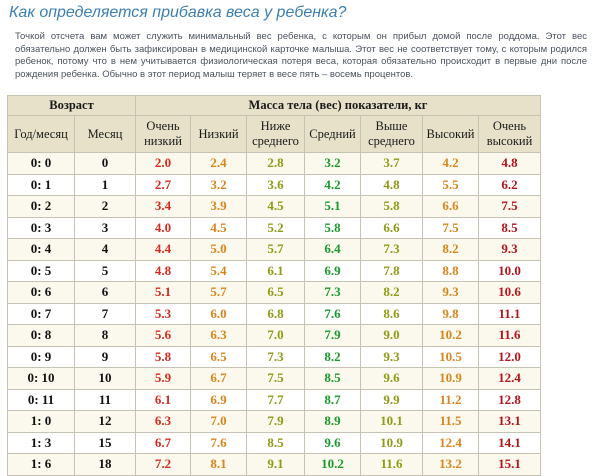  Describe the element at coordinates (509, 134) in the screenshot. I see `column-header: Очень высокий` at that location.